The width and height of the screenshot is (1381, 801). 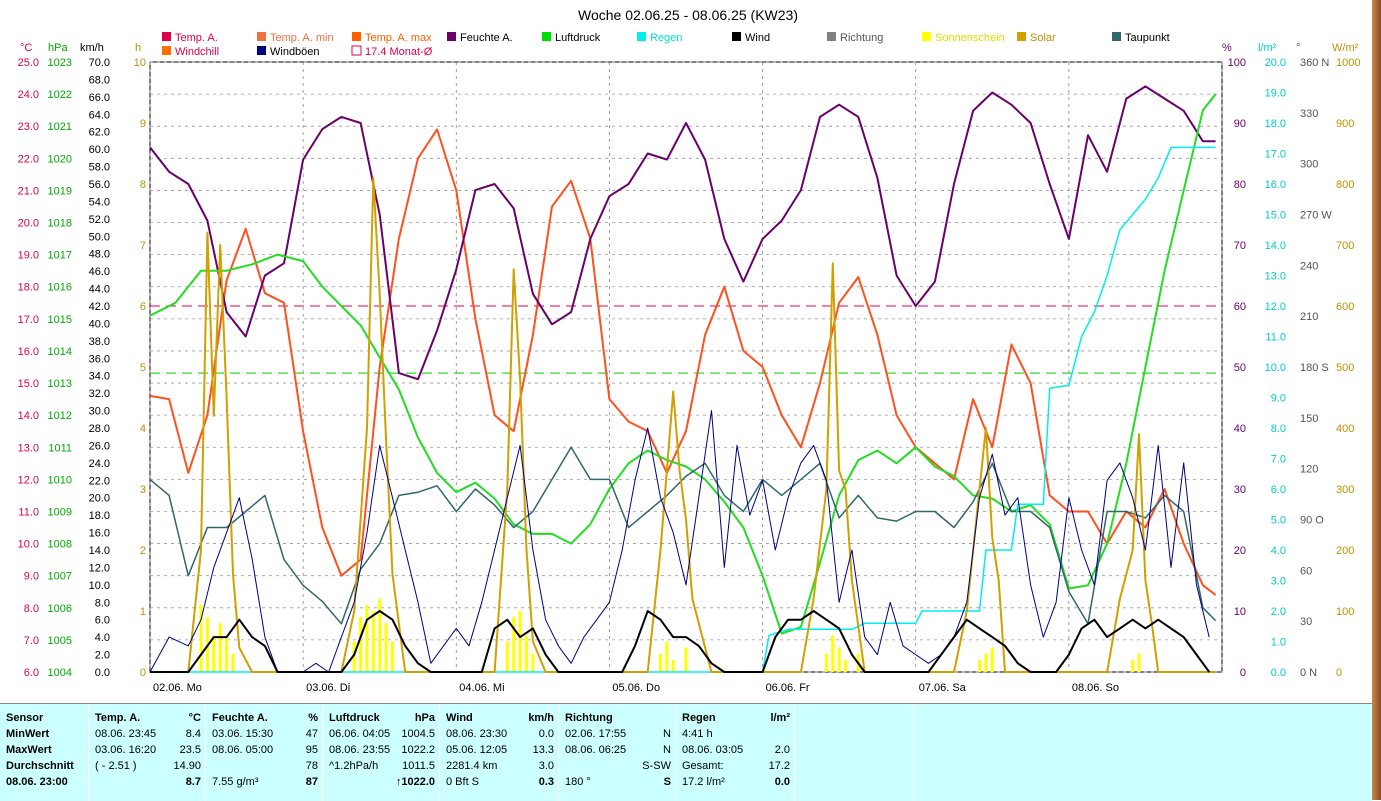 What do you see at coordinates (1275, 338) in the screenshot?
I see `y-tick-lm2: 11.0` at bounding box center [1275, 338].